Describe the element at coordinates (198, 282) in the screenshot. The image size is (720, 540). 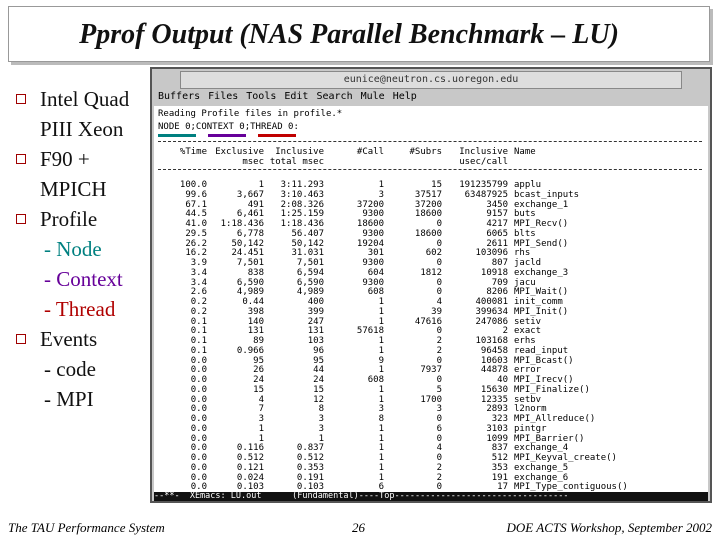
I see `table-cell: 3.4` at that location.